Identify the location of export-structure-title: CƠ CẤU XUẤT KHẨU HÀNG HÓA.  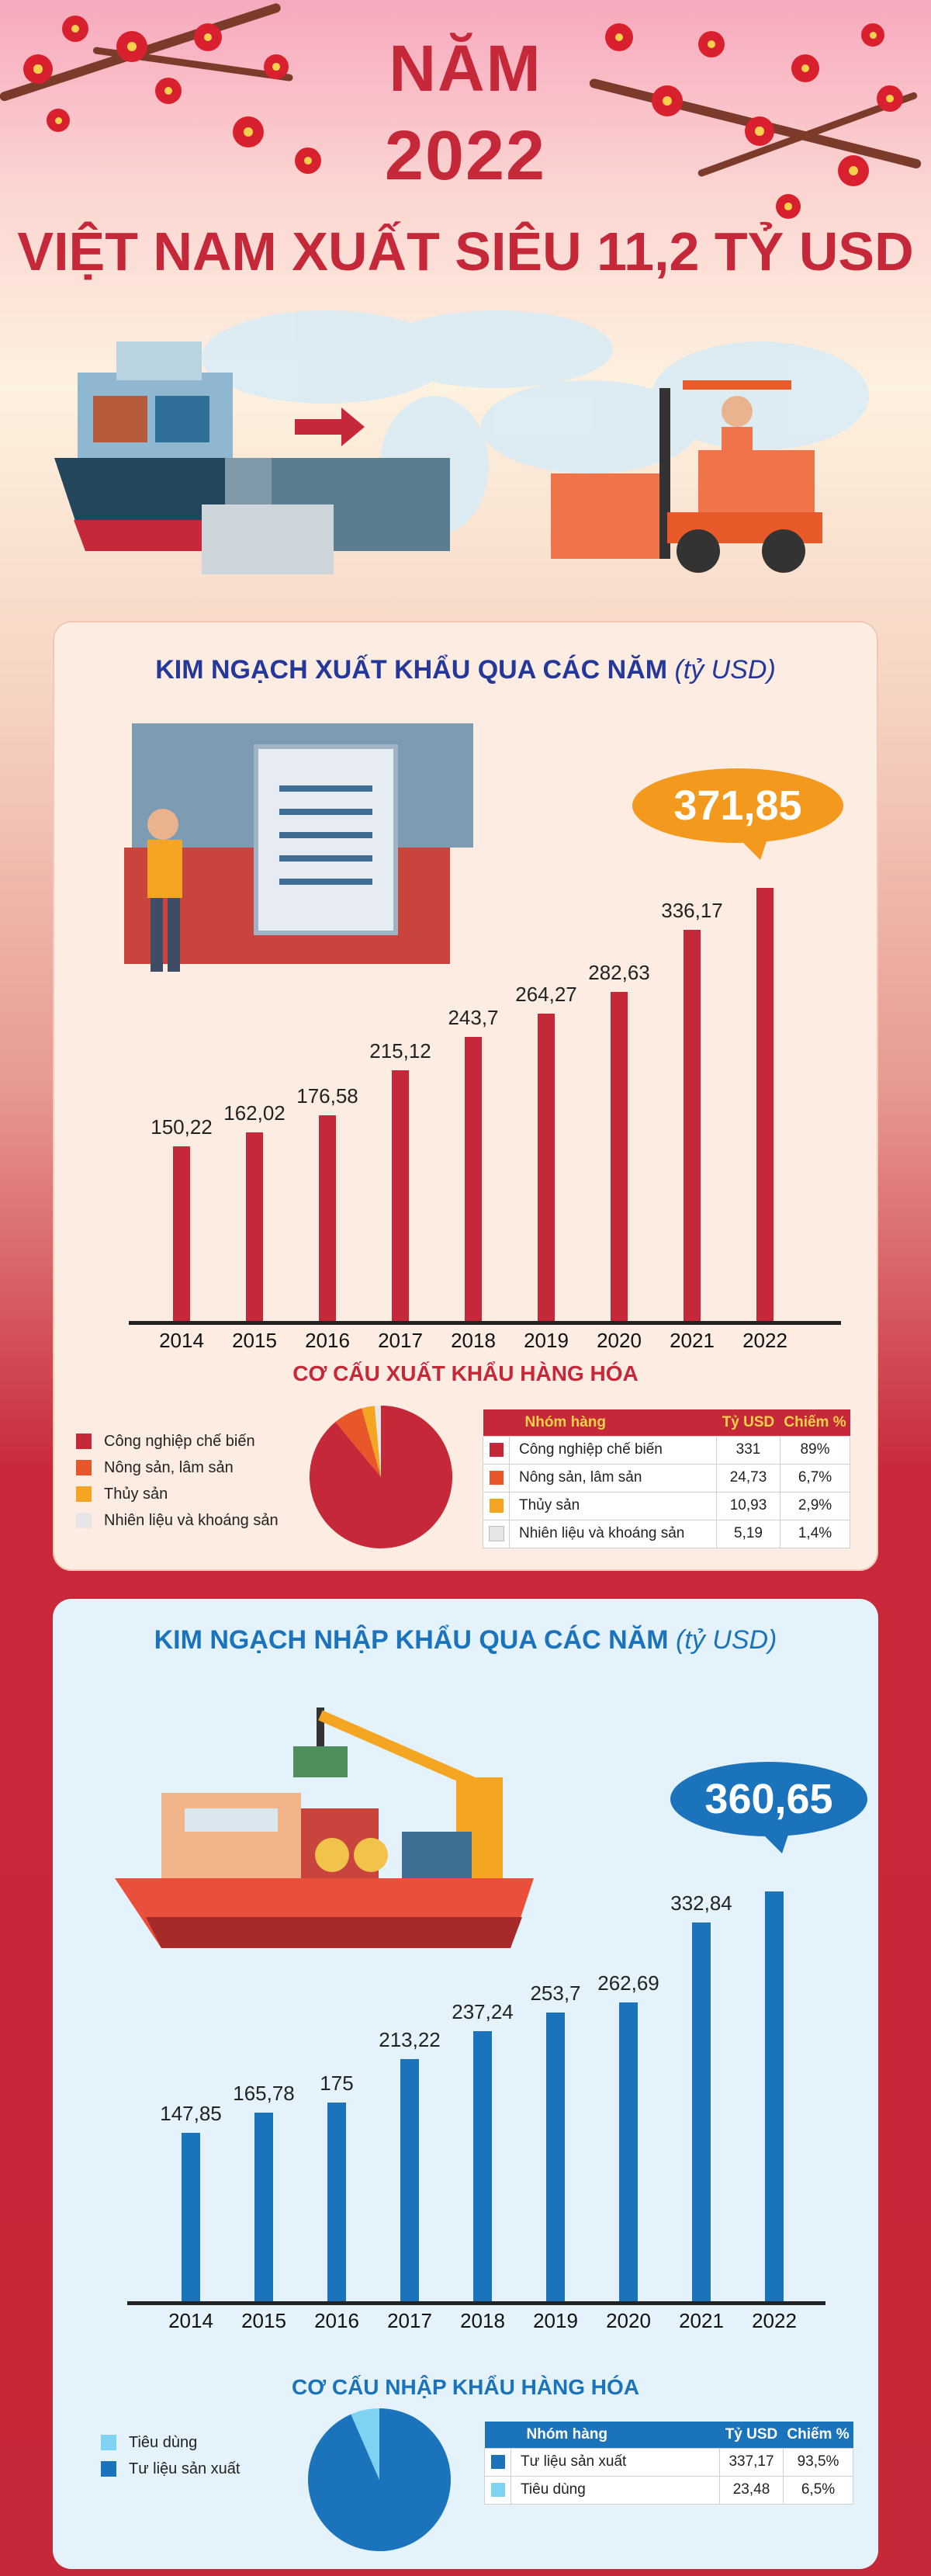
(465, 1373).